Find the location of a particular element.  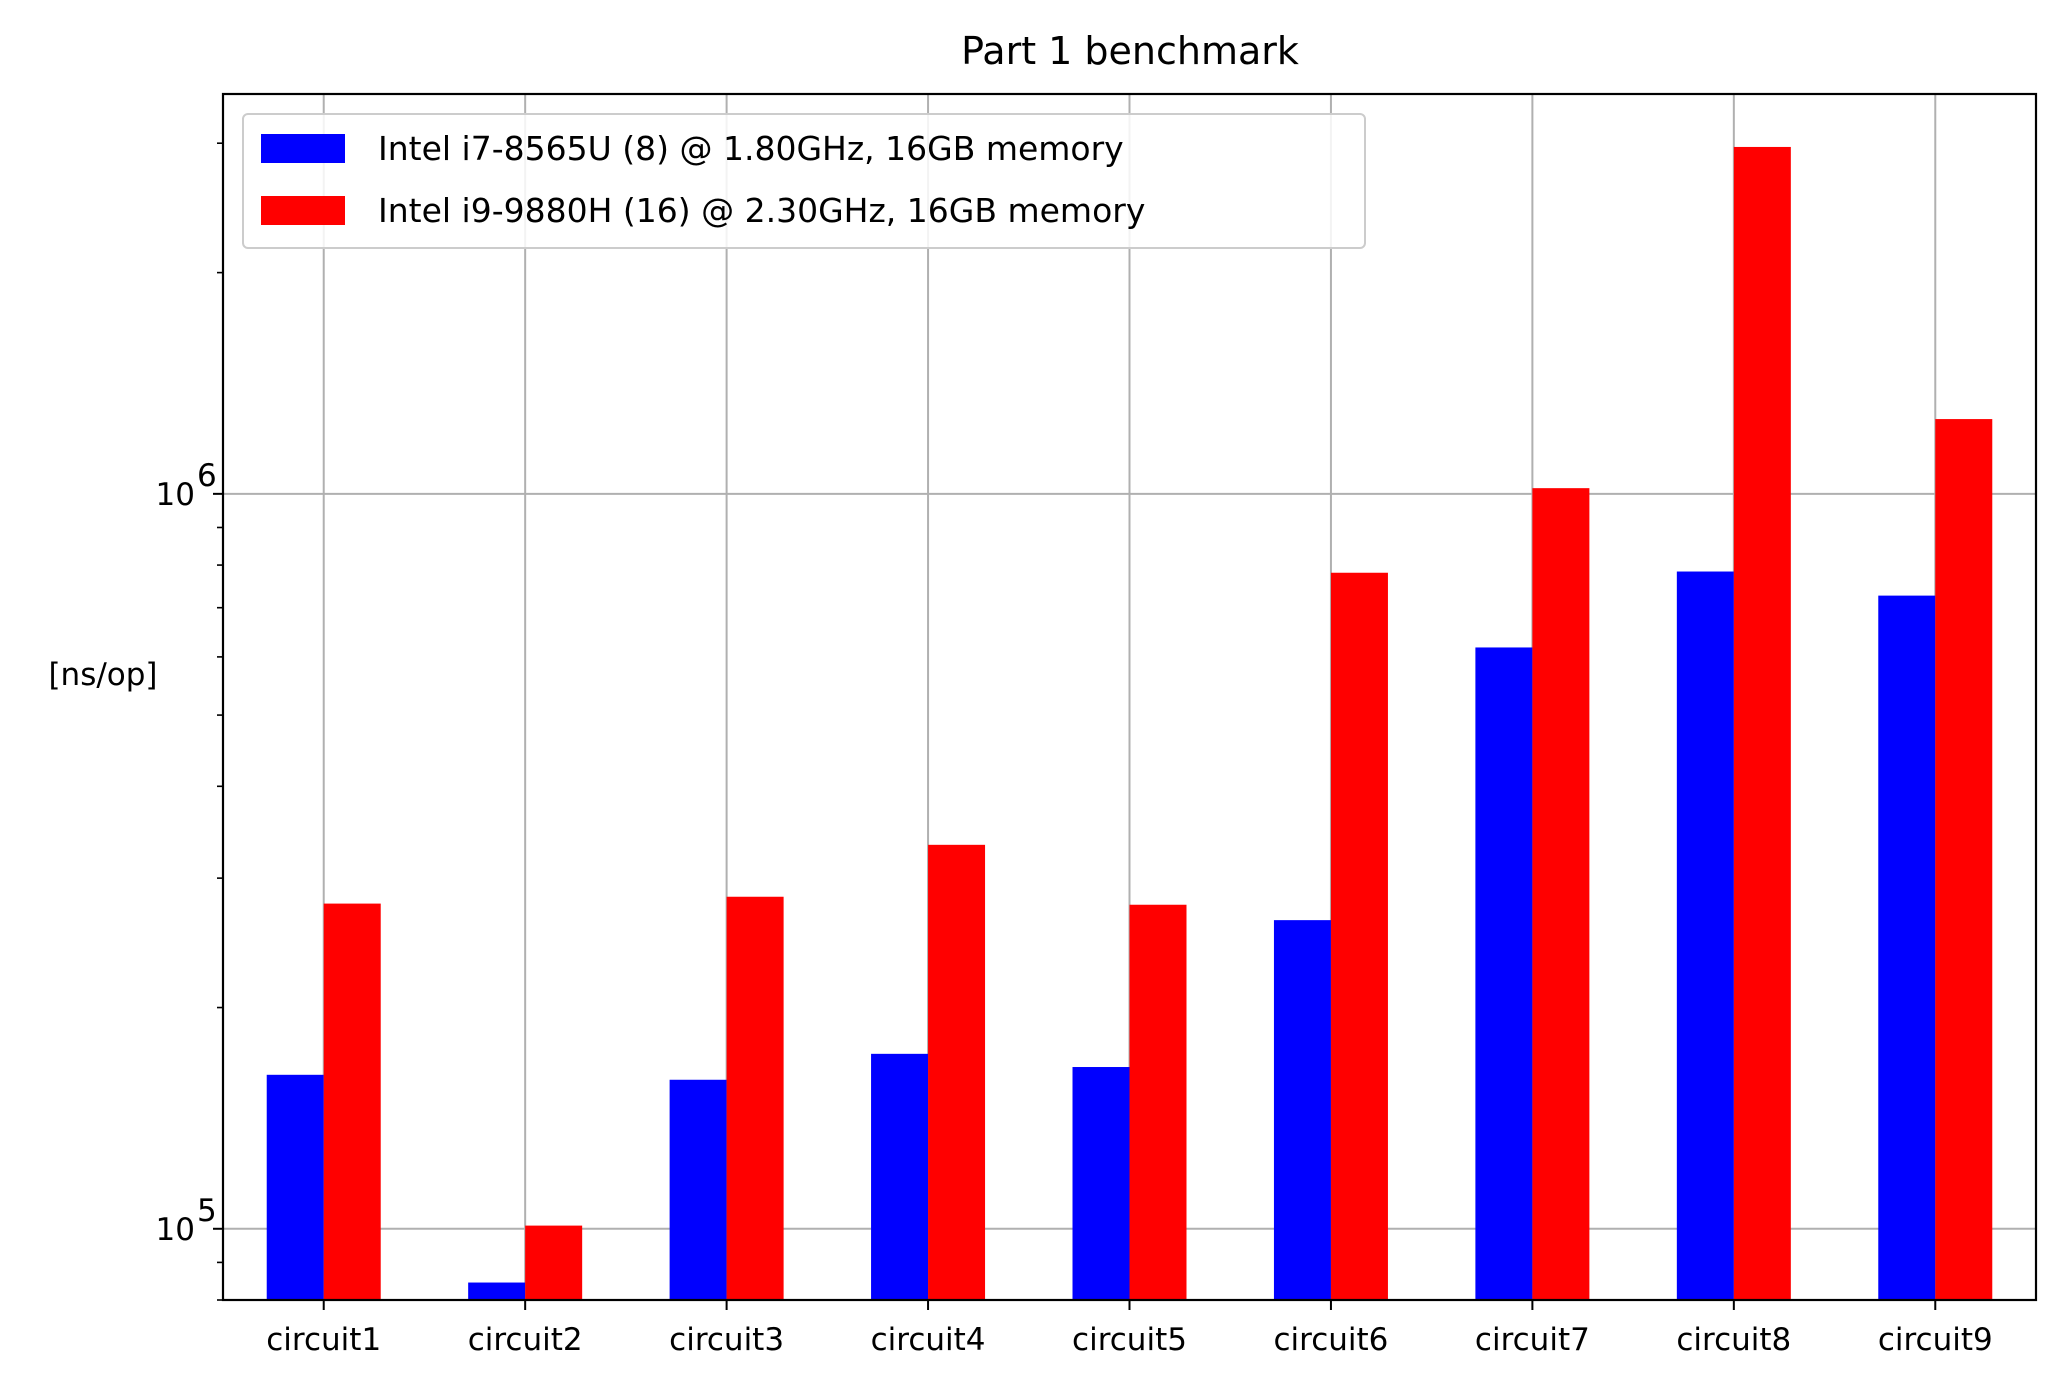

y-axis-label: [ns/op] is located at coordinates (102, 675).